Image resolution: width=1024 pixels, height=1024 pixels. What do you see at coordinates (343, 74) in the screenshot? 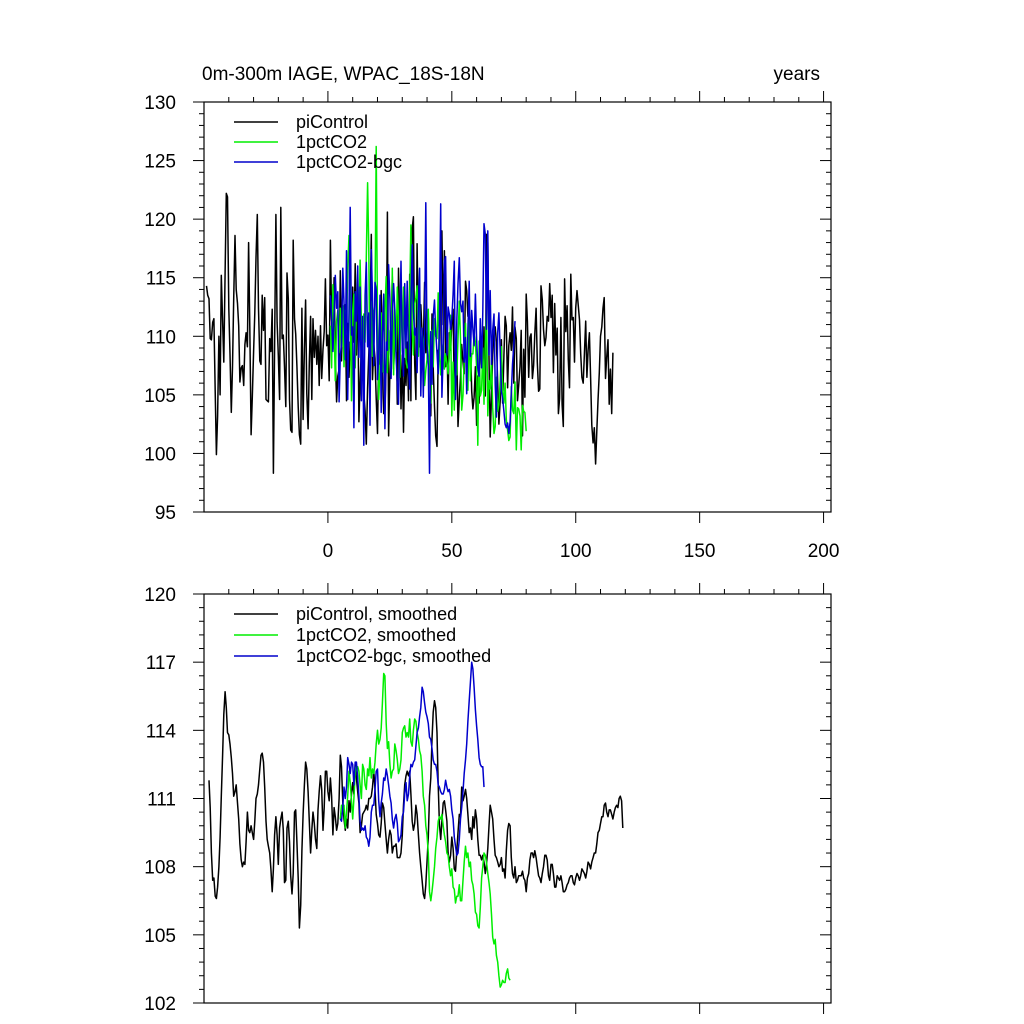
I see `chart-title: 0m-300m IAGE, WPAC_18S-18N` at bounding box center [343, 74].